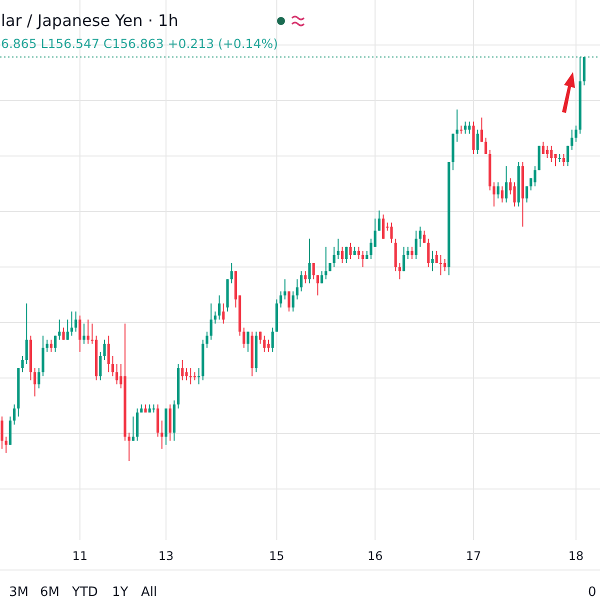  Describe the element at coordinates (89, 20) in the screenshot. I see `chart-title: lar / Japanese Yen · 1h` at that location.